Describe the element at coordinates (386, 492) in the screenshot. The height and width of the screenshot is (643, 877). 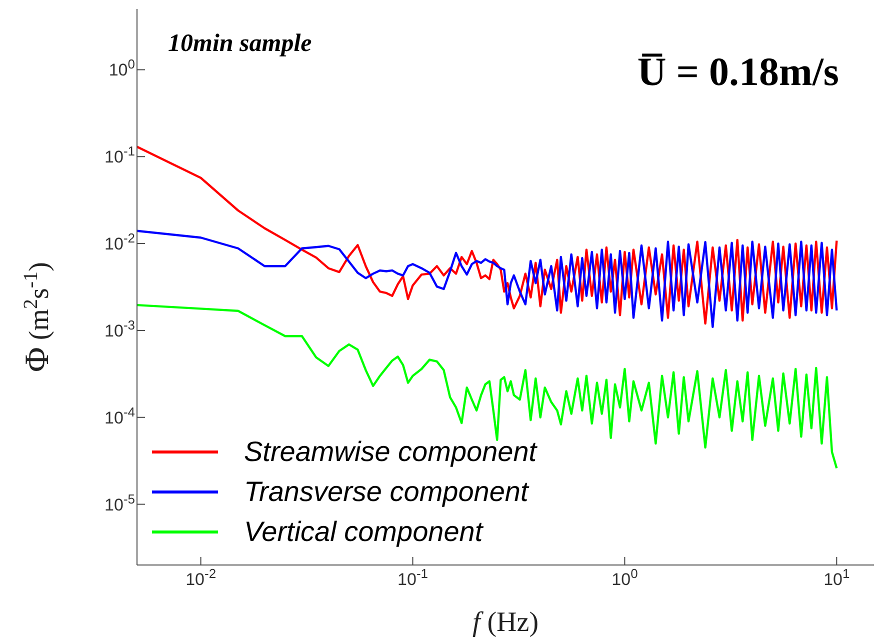
I see `legend-label: Transverse component` at that location.